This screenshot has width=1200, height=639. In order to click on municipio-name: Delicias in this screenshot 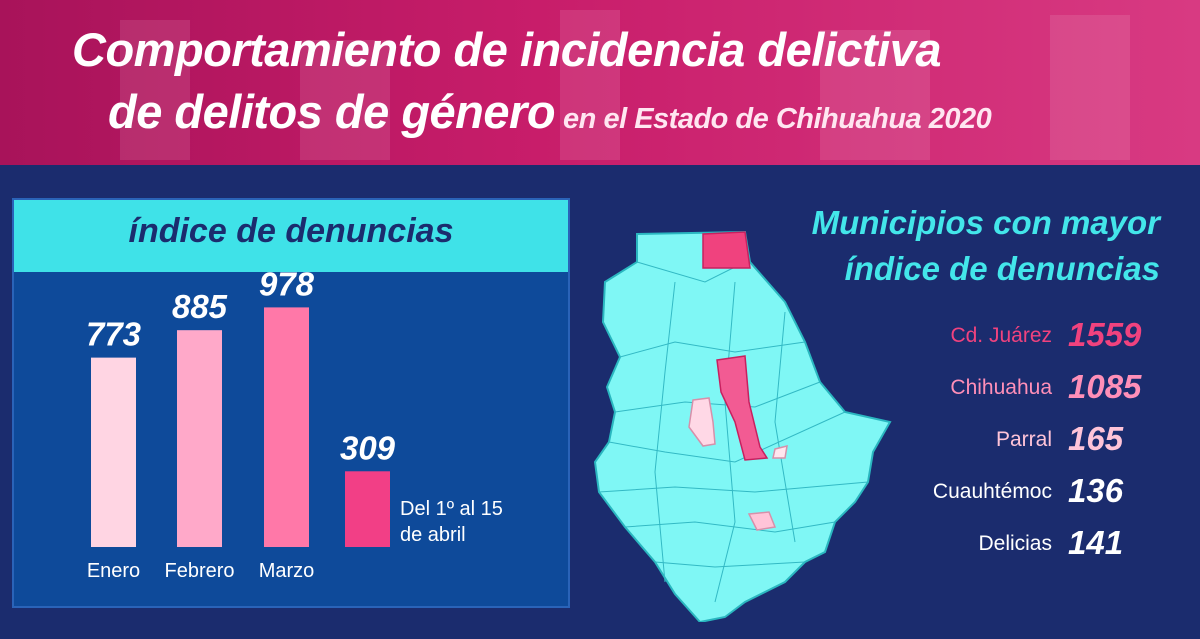, I will do `click(1015, 543)`.